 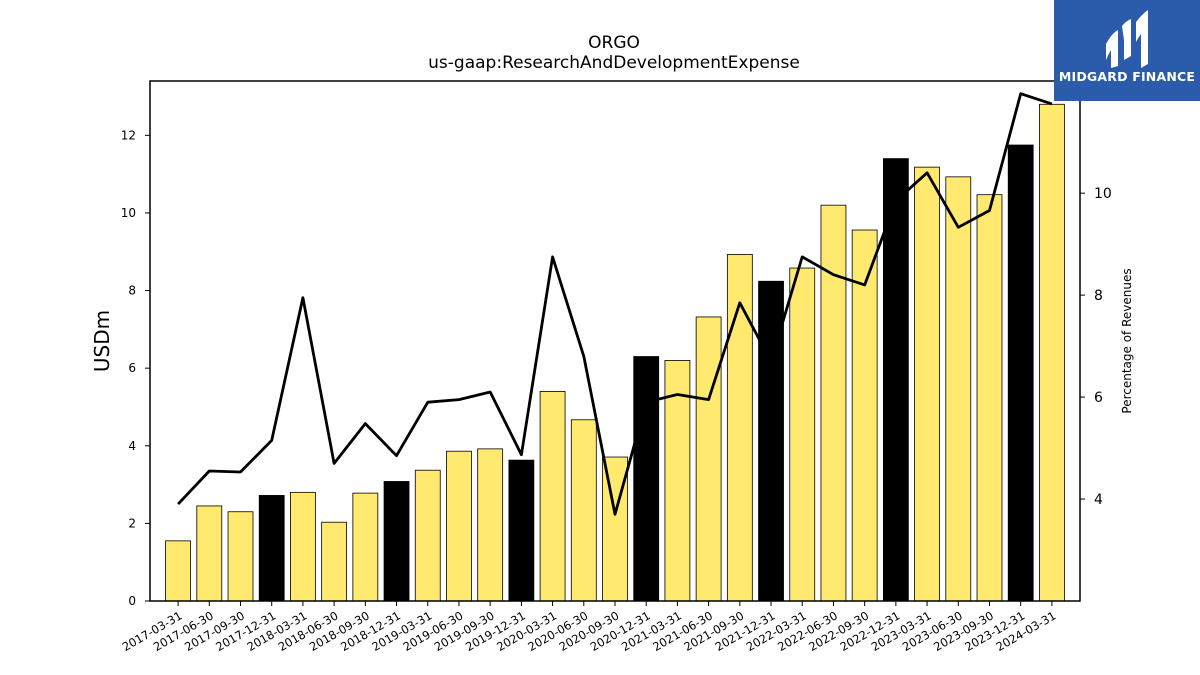 What do you see at coordinates (1127, 39) in the screenshot?
I see `brand-logo-icon` at bounding box center [1127, 39].